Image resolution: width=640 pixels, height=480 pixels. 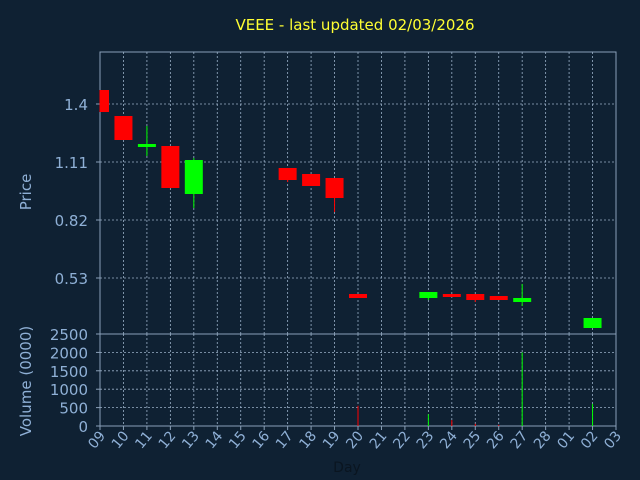 I want to click on volume-axis-label: Volume (0000), so click(x=26, y=381).